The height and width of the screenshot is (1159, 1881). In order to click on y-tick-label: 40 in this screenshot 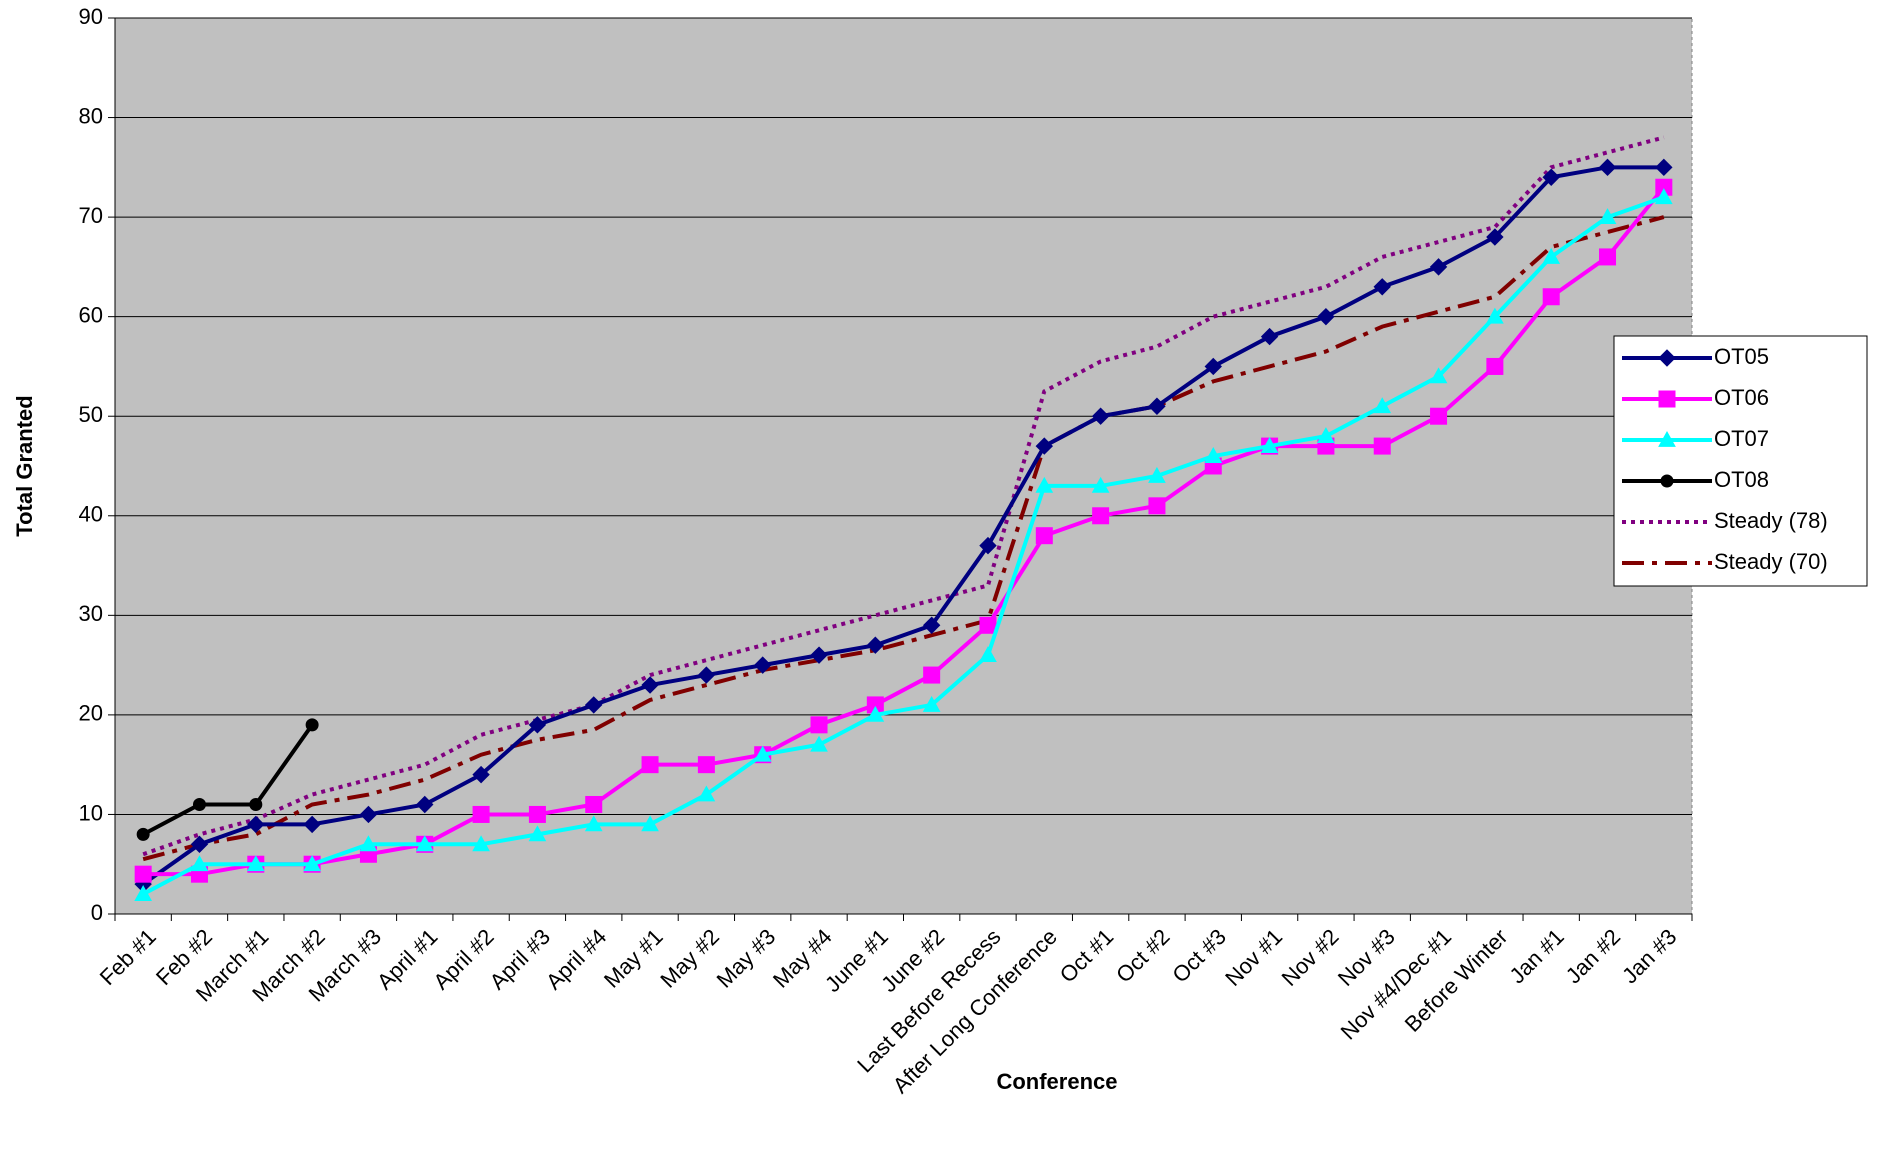, I will do `click(91, 514)`.